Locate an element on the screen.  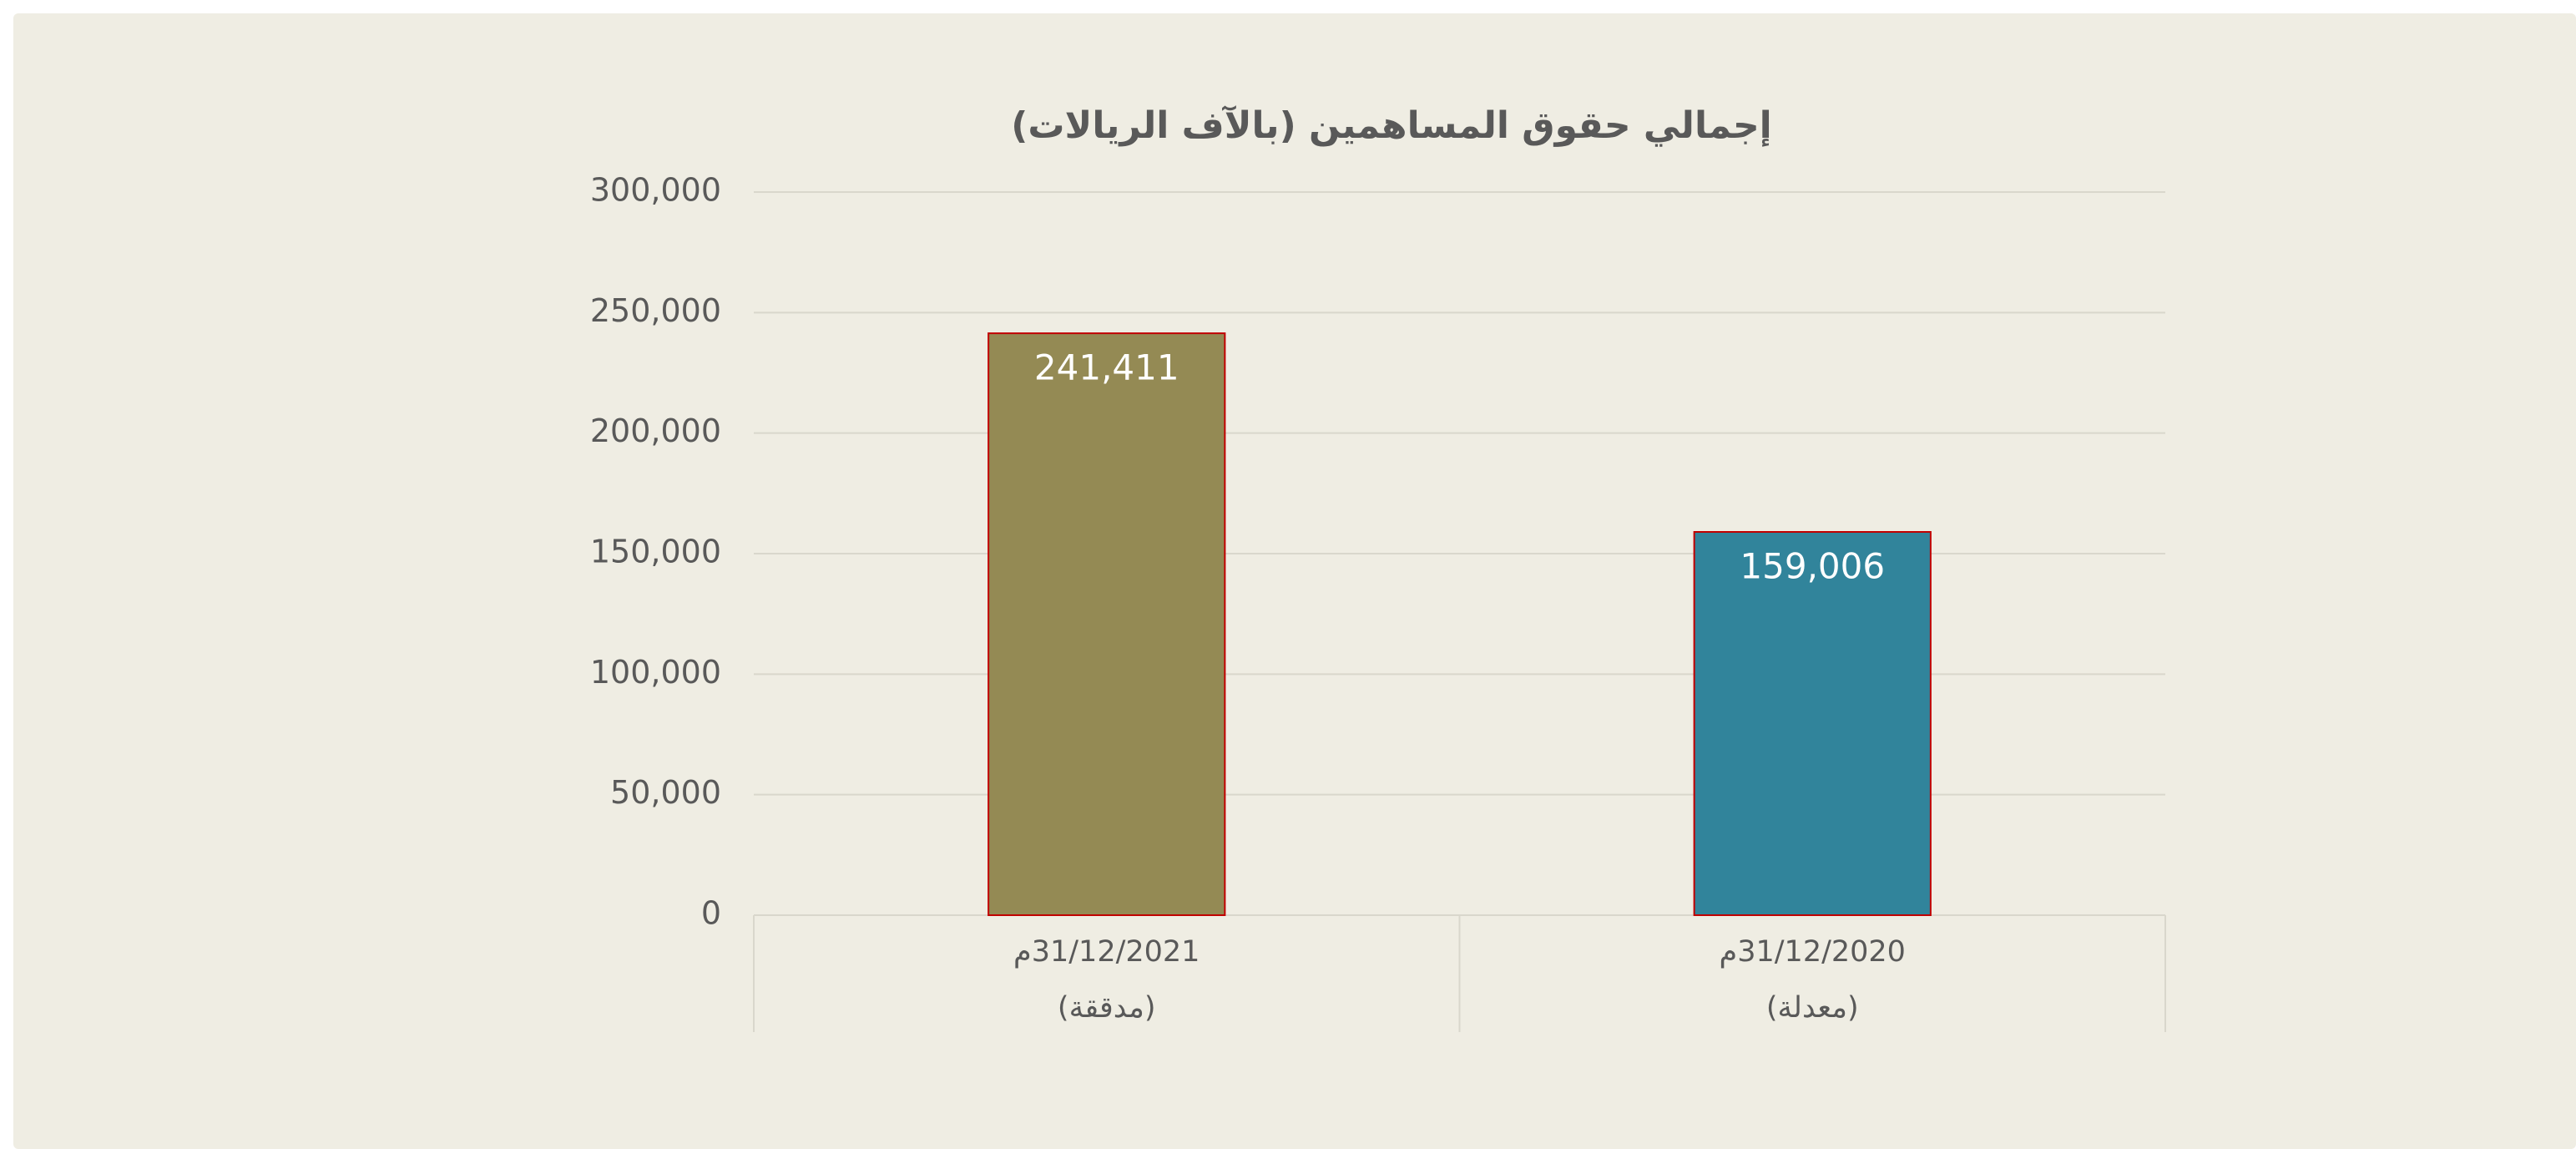
y-tick-label: 50,000 is located at coordinates (665, 792).